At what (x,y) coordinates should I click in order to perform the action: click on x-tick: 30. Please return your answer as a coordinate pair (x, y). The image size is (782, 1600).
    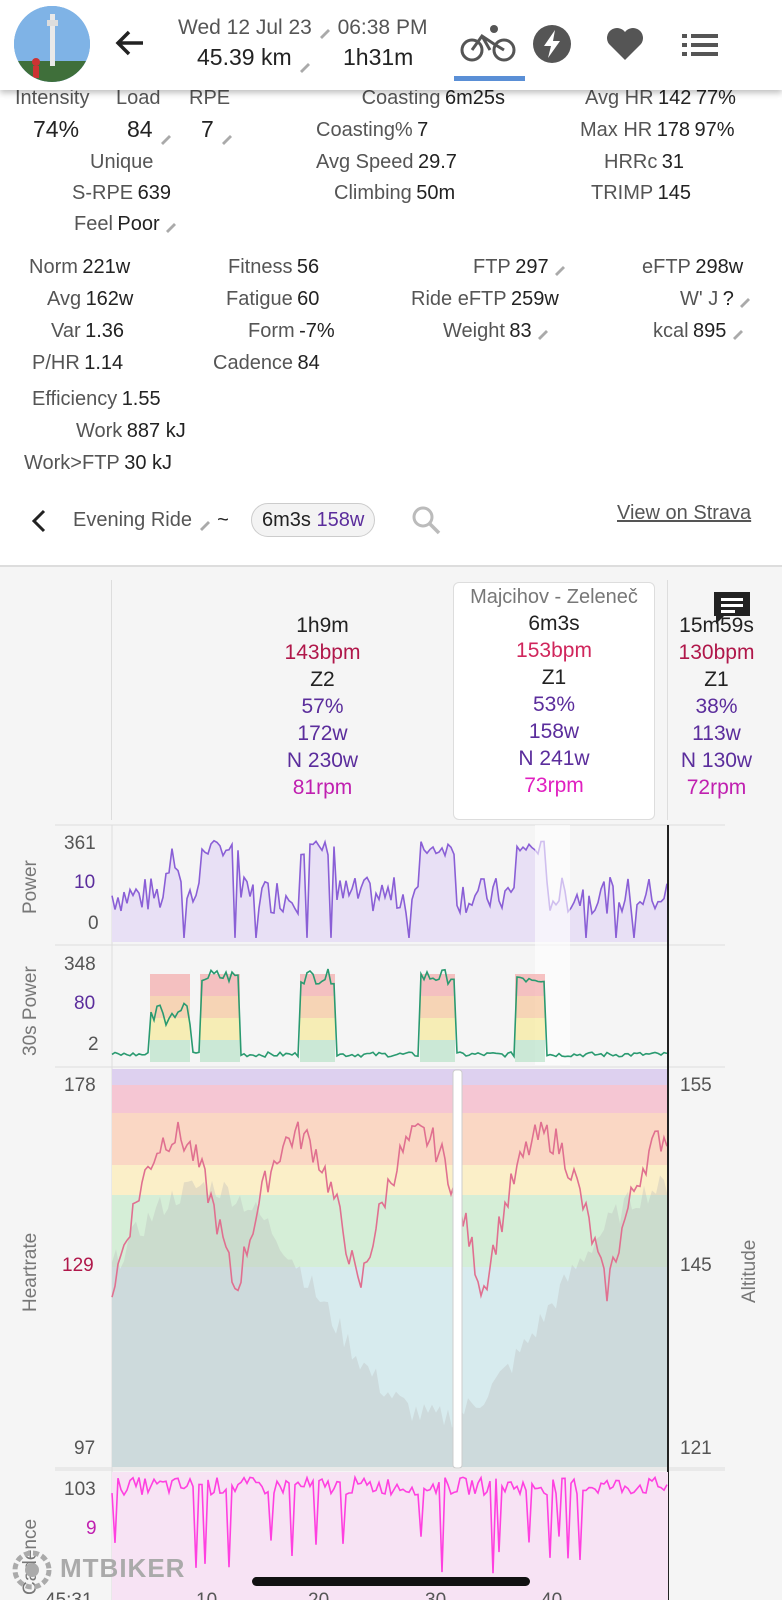
    Looking at the image, I should click on (435, 1595).